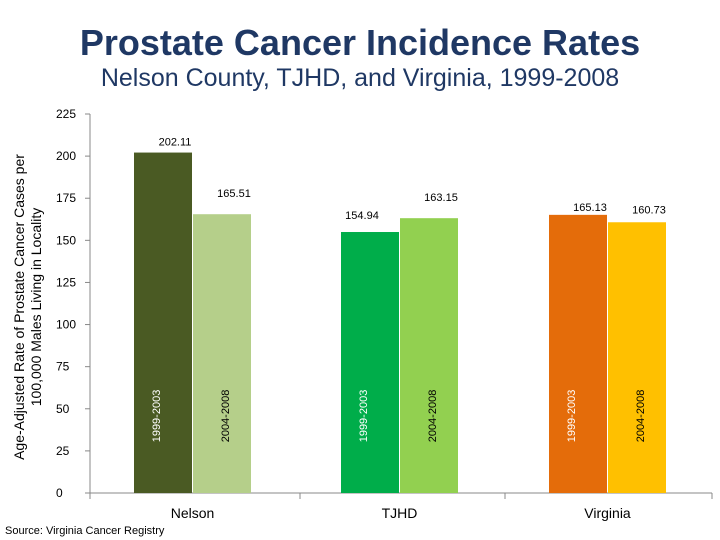  Describe the element at coordinates (163, 322) in the screenshot. I see `bar-nelson-1999-2003` at that location.